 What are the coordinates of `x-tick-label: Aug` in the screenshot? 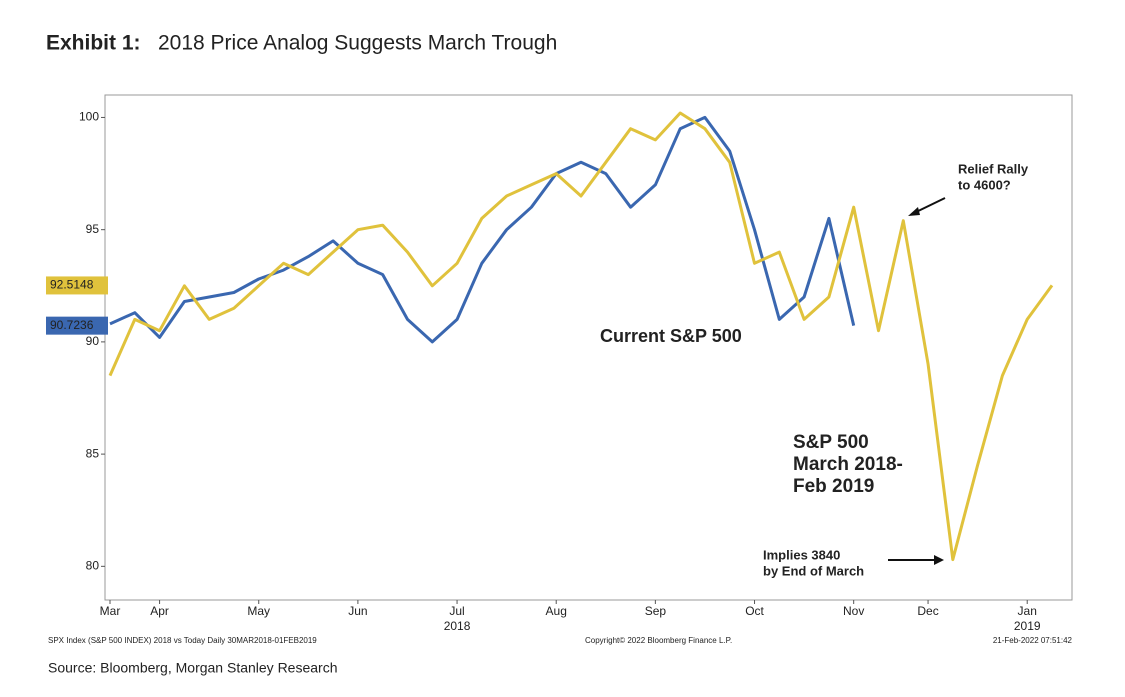 It's located at (556, 611).